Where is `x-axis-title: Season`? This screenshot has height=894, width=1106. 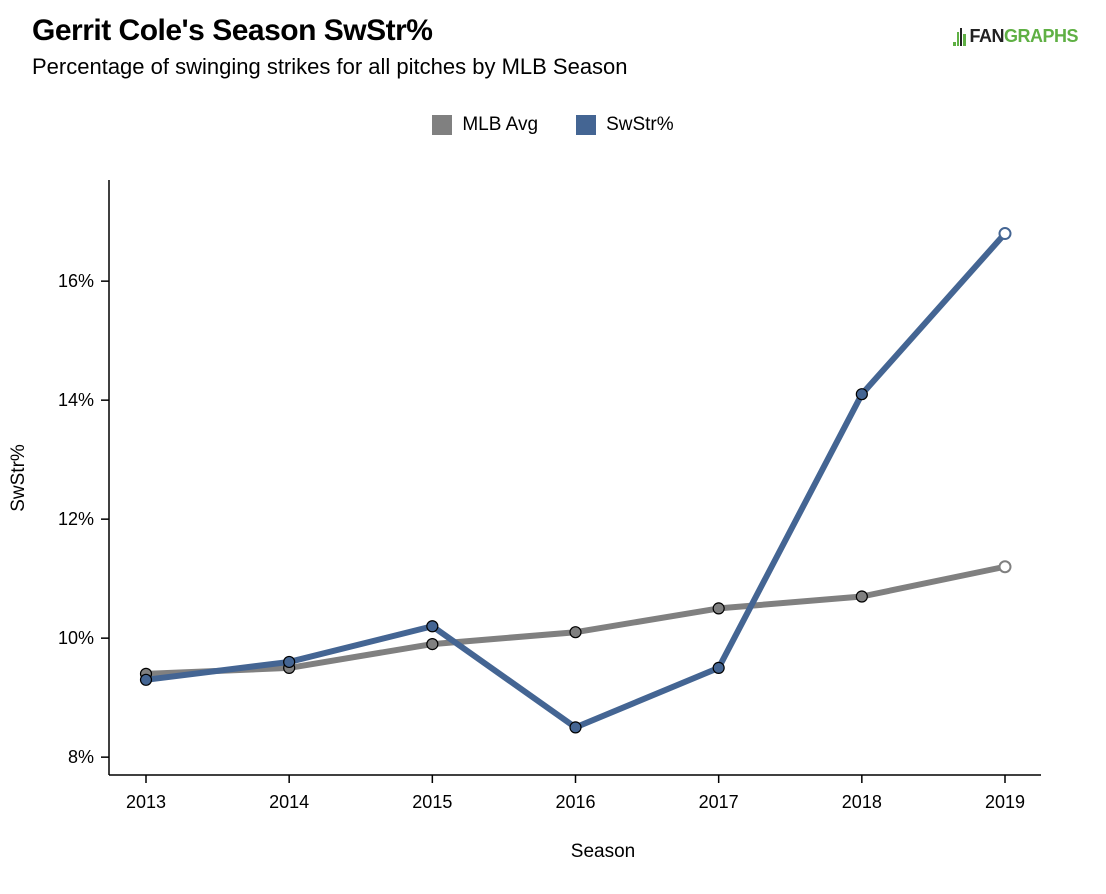
x-axis-title: Season is located at coordinates (603, 851).